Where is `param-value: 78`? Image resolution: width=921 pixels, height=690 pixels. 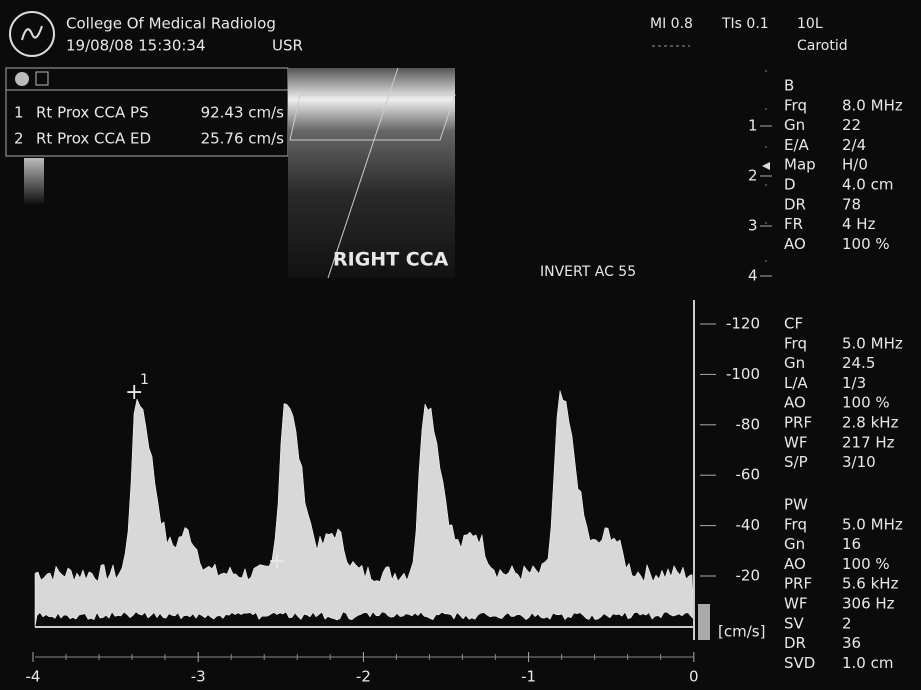
param-value: 78 is located at coordinates (851, 204).